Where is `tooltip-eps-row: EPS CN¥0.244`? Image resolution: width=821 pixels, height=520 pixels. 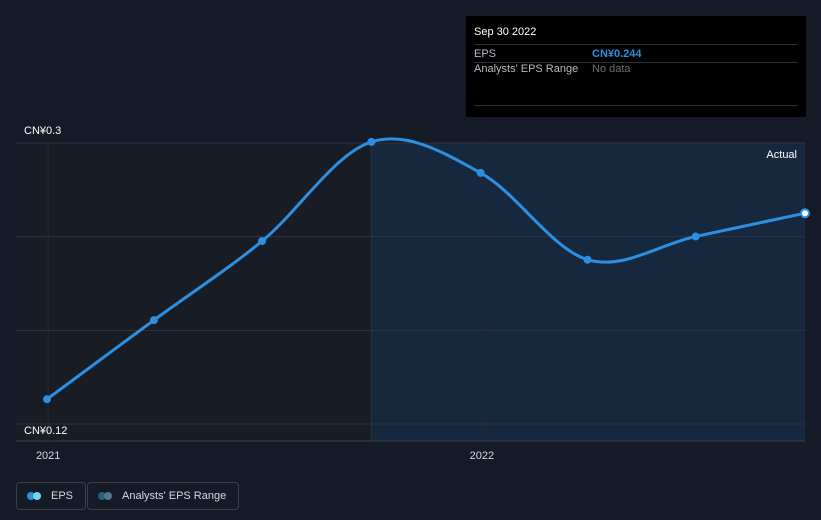
tooltip-eps-row: EPS CN¥0.244 is located at coordinates (636, 53).